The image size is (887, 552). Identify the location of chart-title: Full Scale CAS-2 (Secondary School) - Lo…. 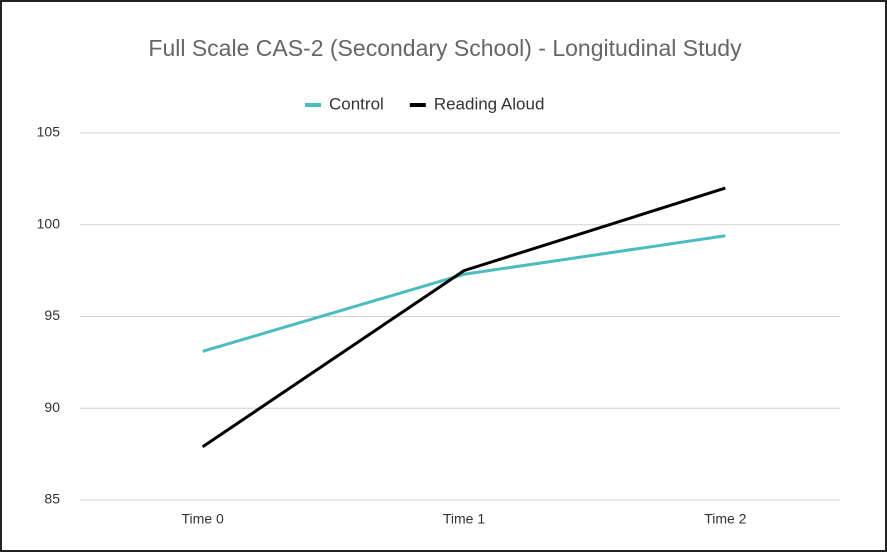
(445, 48).